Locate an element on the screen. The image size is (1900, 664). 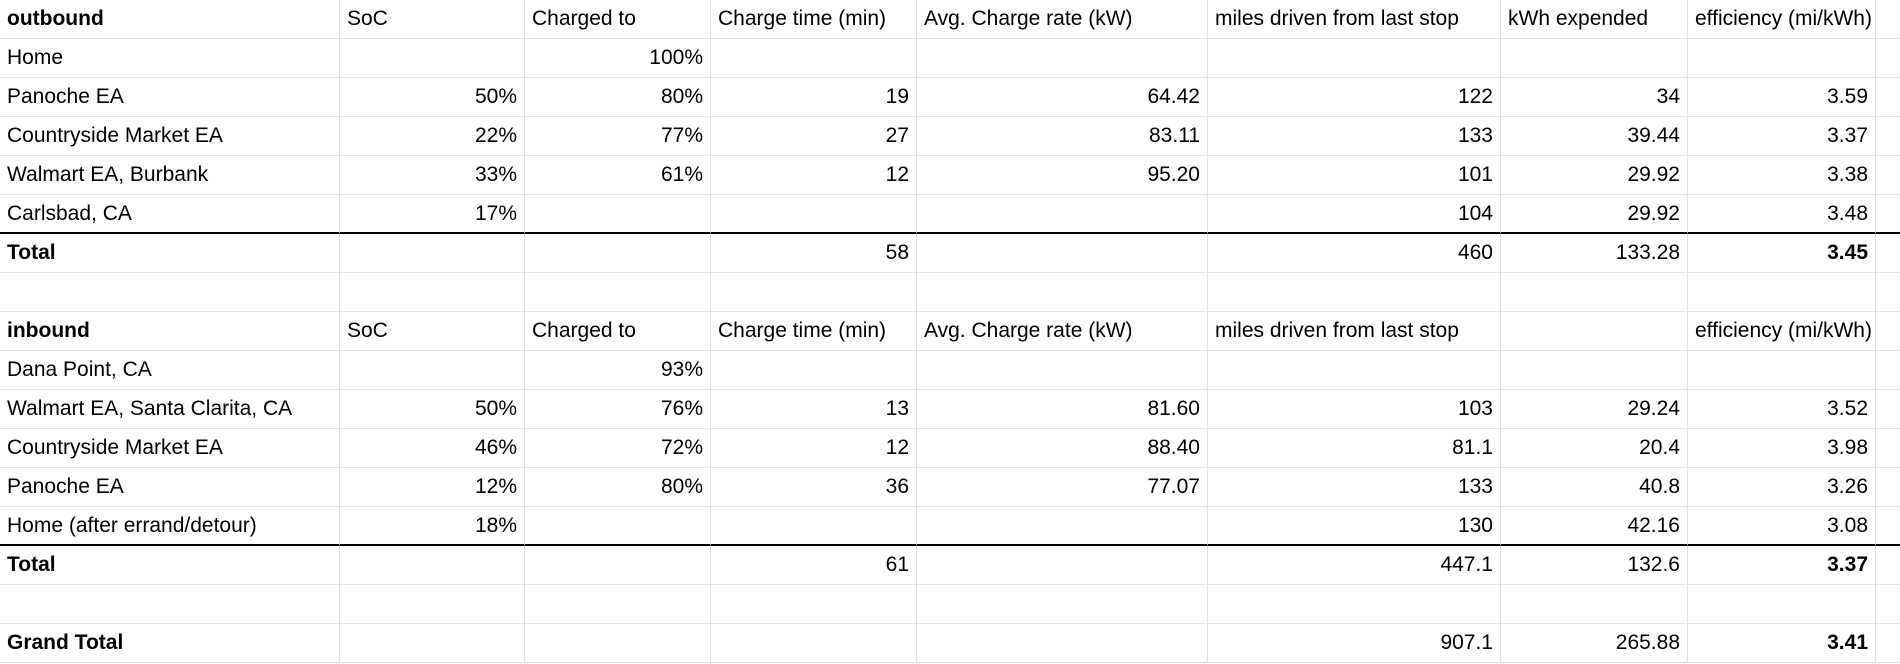
header-cell: outbound is located at coordinates (170, 19).